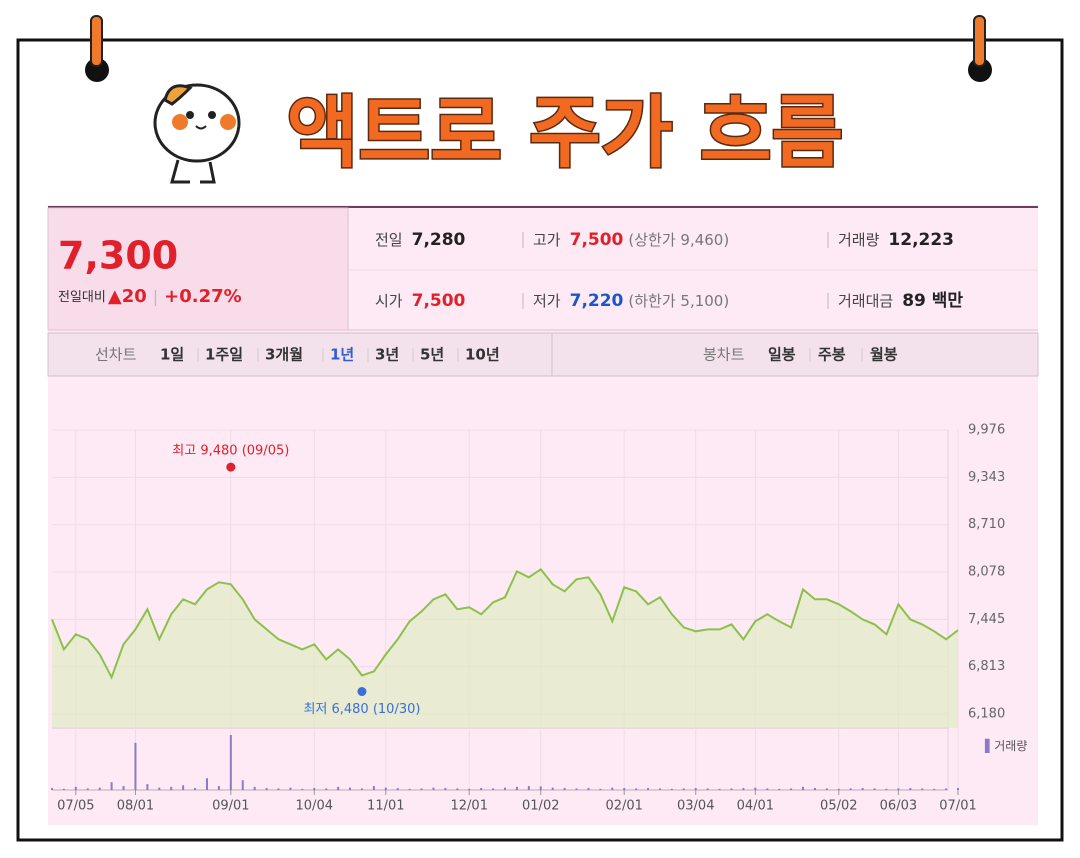 The image size is (1080, 858). What do you see at coordinates (547, 301) in the screenshot?
I see `stat-label: 저가` at bounding box center [547, 301].